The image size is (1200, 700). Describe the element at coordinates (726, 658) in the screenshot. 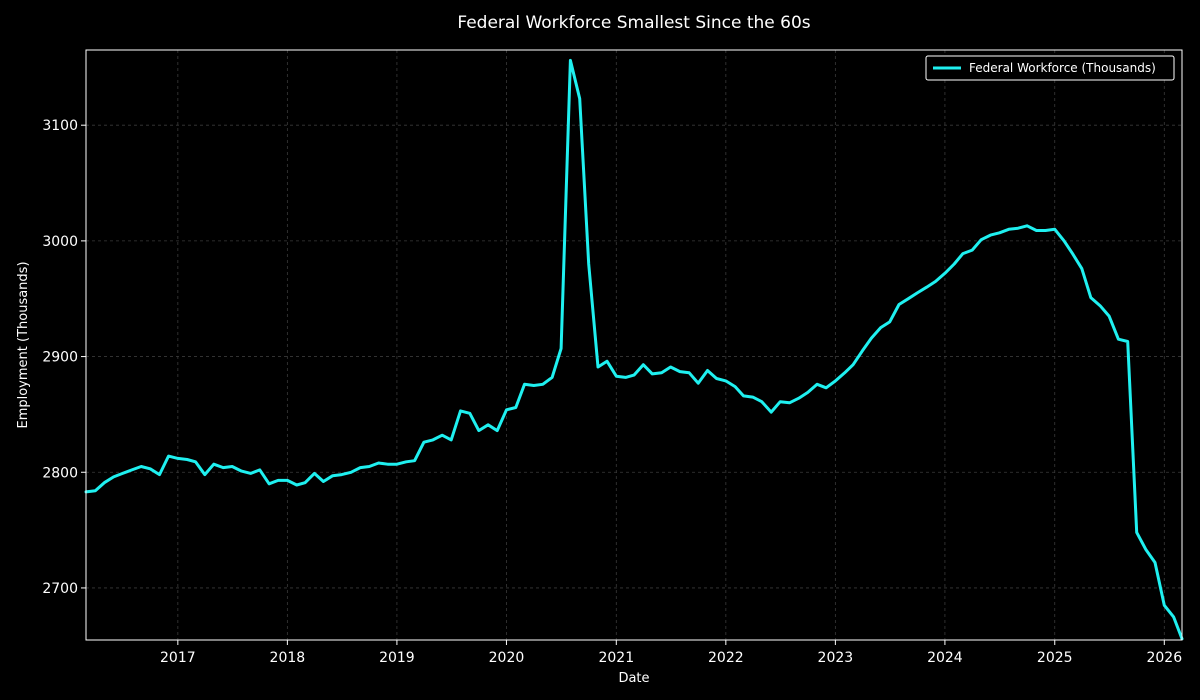

I see `x-tick-label: 2022` at that location.